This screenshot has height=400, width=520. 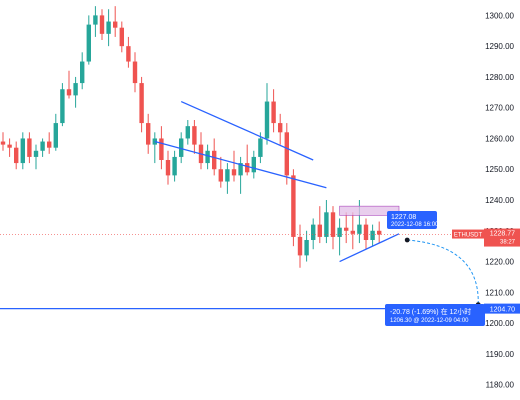 I want to click on level-tag, so click(x=502, y=308).